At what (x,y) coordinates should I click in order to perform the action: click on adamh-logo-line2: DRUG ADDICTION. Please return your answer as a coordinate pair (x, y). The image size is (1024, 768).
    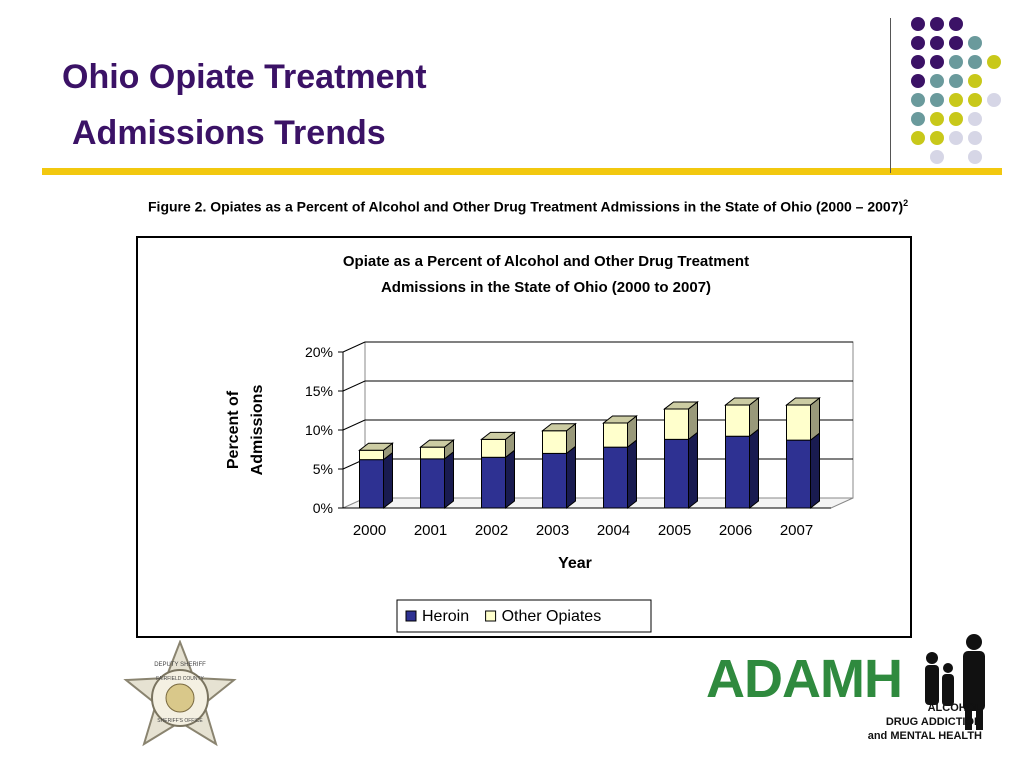
    Looking at the image, I should click on (933, 722).